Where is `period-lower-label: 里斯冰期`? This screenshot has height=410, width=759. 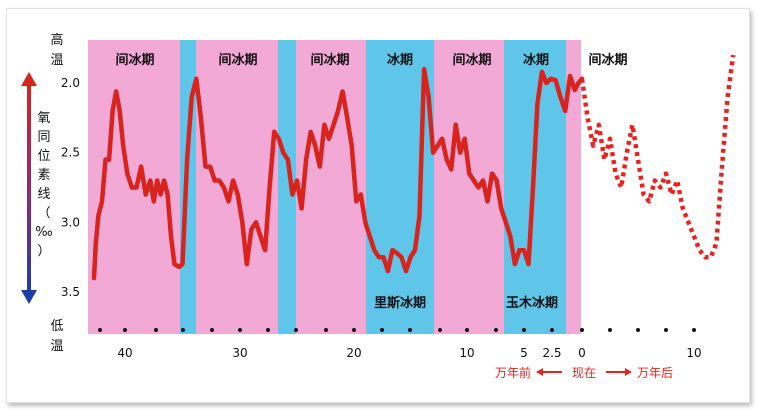
period-lower-label: 里斯冰期 is located at coordinates (400, 303).